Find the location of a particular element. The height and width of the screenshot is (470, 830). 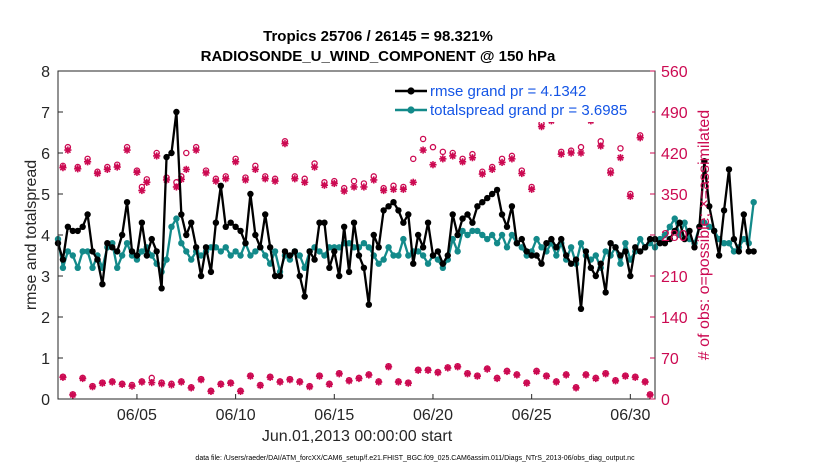

totalspread-line is located at coordinates (405, 238).